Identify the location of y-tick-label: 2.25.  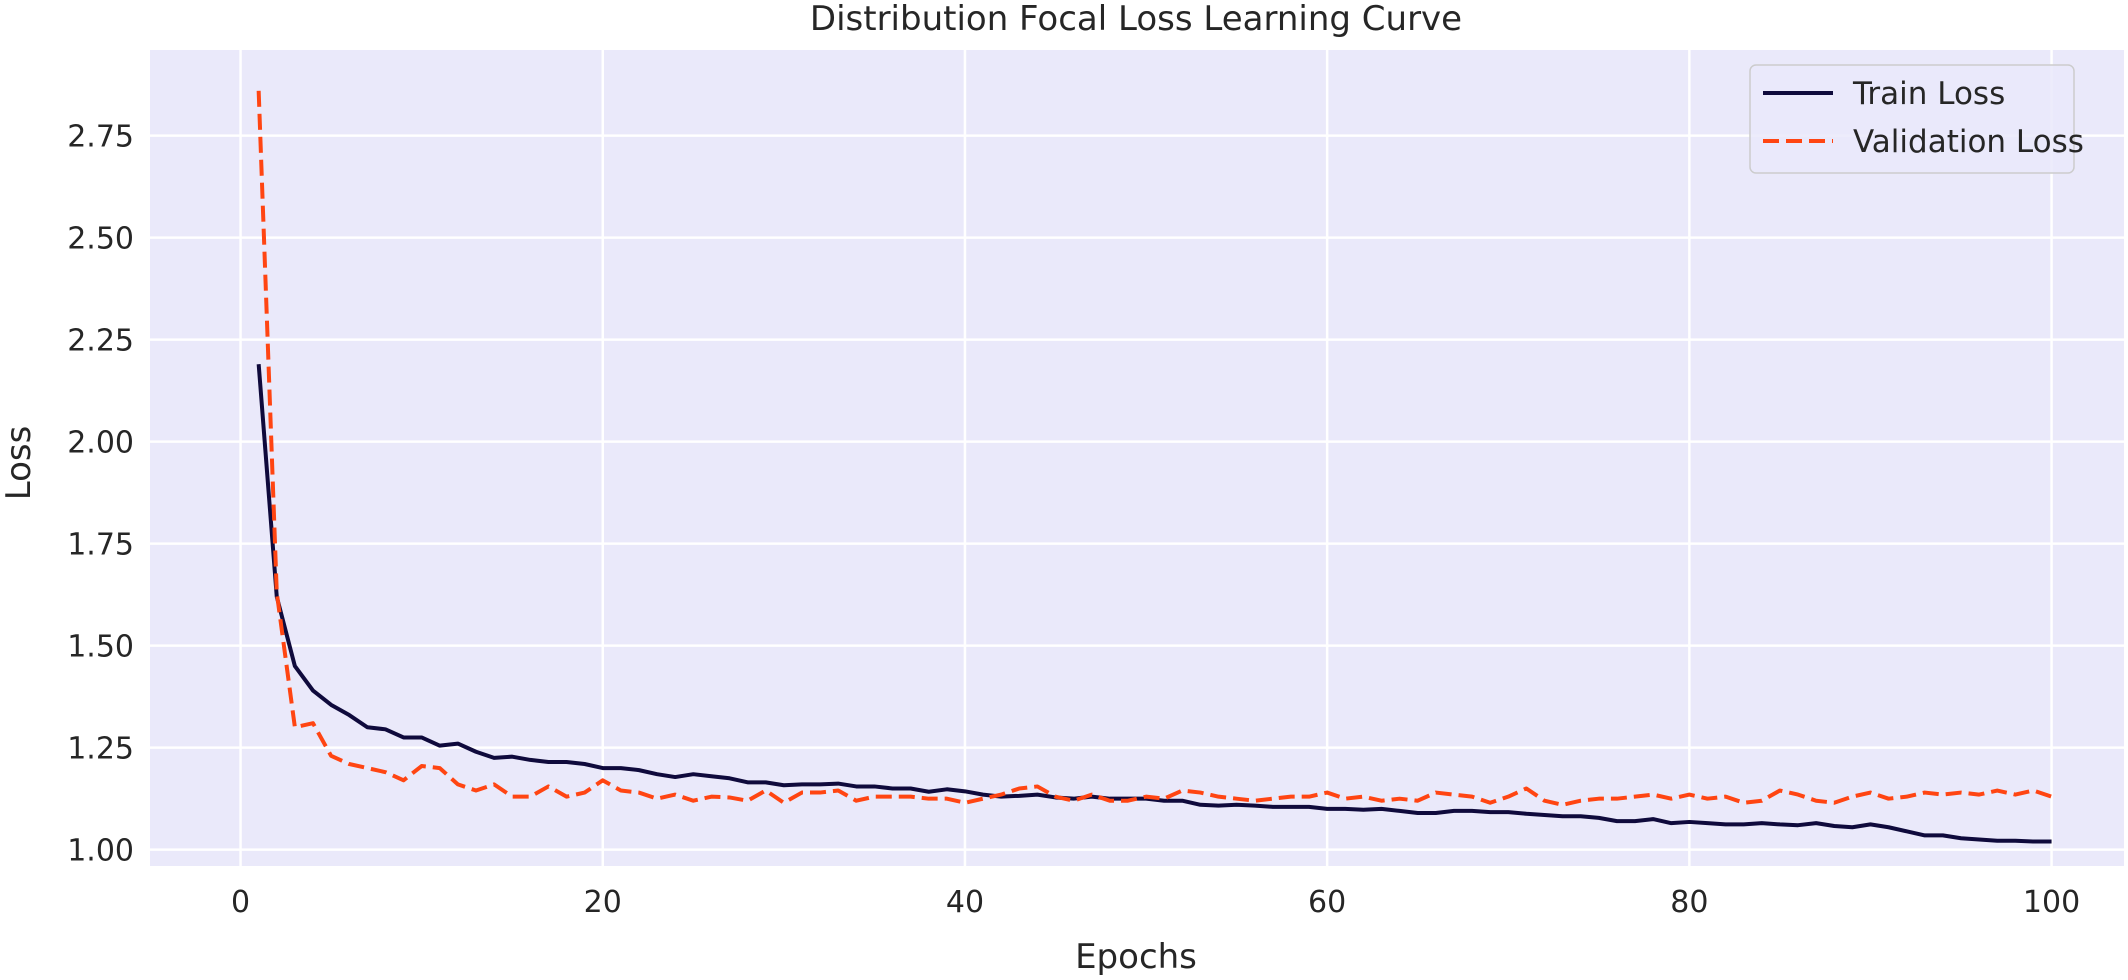
(100, 341).